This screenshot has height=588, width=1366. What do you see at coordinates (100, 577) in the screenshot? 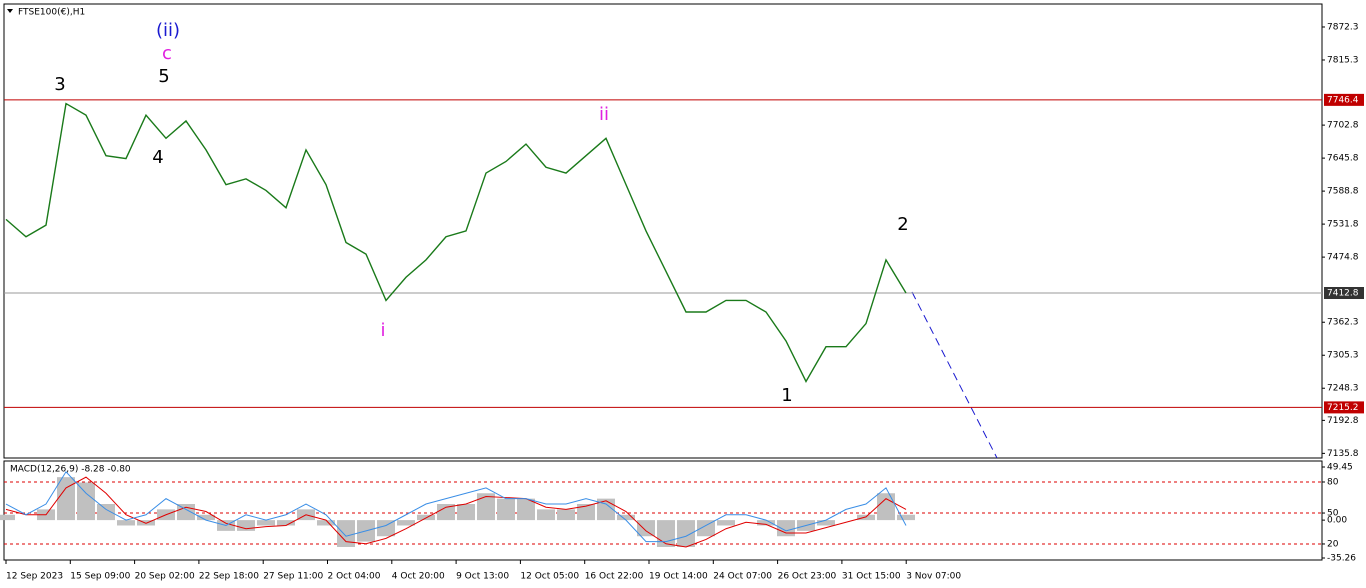
I see `x-tick-label: 15 Sep 09:00` at bounding box center [100, 577].